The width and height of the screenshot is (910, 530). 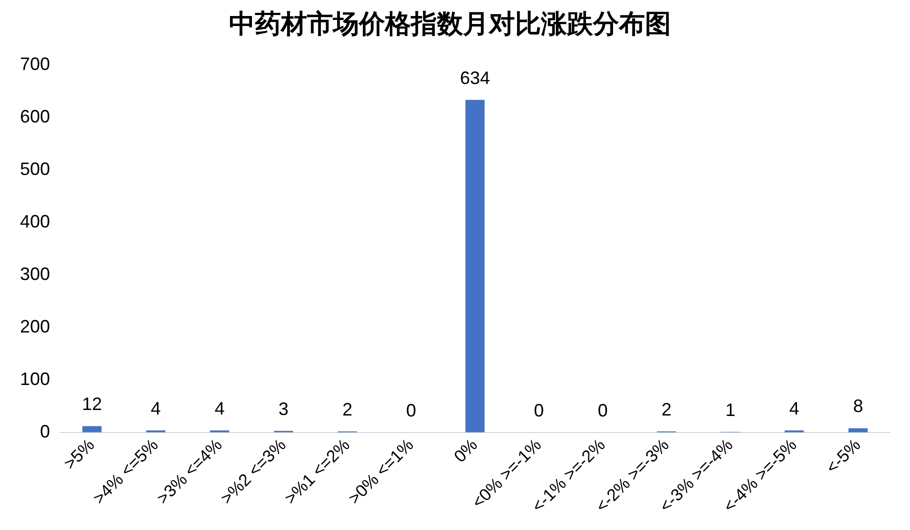 I want to click on y-tick-label: 200, so click(x=35, y=326).